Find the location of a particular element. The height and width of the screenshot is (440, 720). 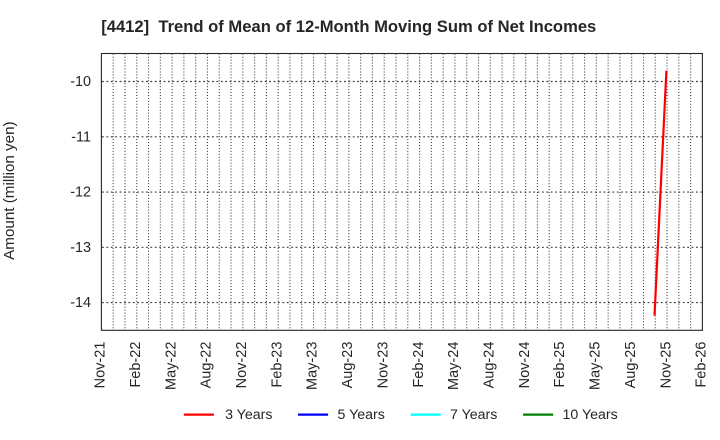

svg-text: Amount (million yen) is located at coordinates (9, 190).